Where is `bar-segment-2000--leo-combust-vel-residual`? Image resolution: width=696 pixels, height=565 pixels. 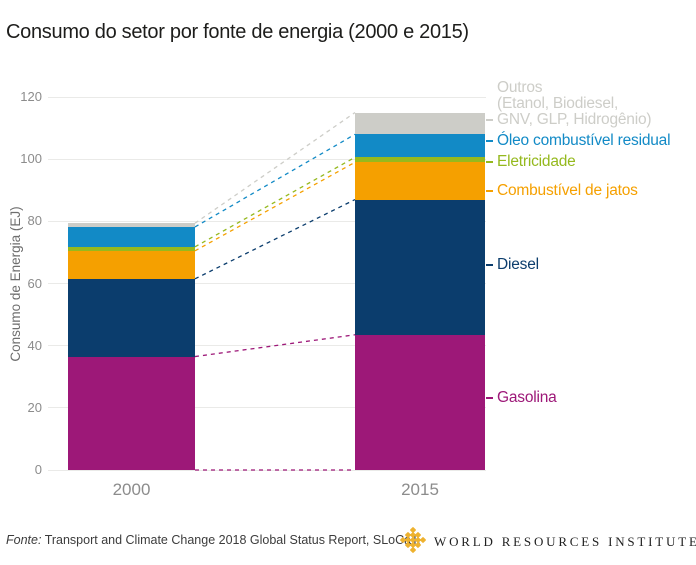 bar-segment-2000--leo-combust-vel-residual is located at coordinates (131, 236).